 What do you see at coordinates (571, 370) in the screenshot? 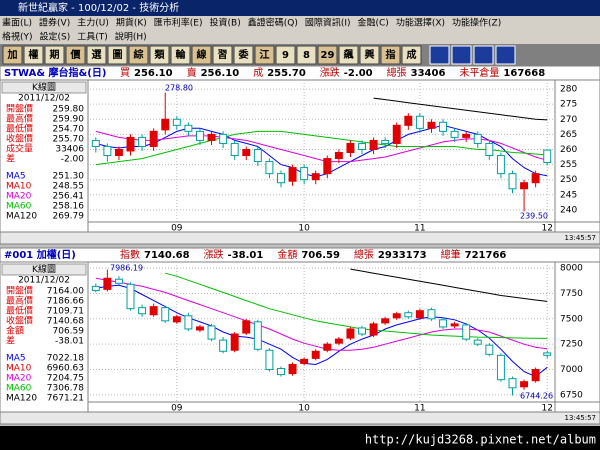
I see `y-tick-label: 7000` at bounding box center [571, 370].